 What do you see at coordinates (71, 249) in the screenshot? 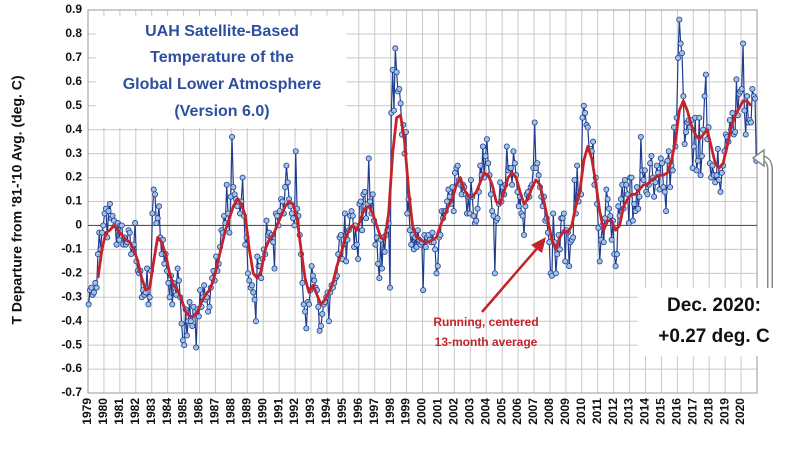
I see `y-tick-label: -0.1` at bounding box center [71, 249].